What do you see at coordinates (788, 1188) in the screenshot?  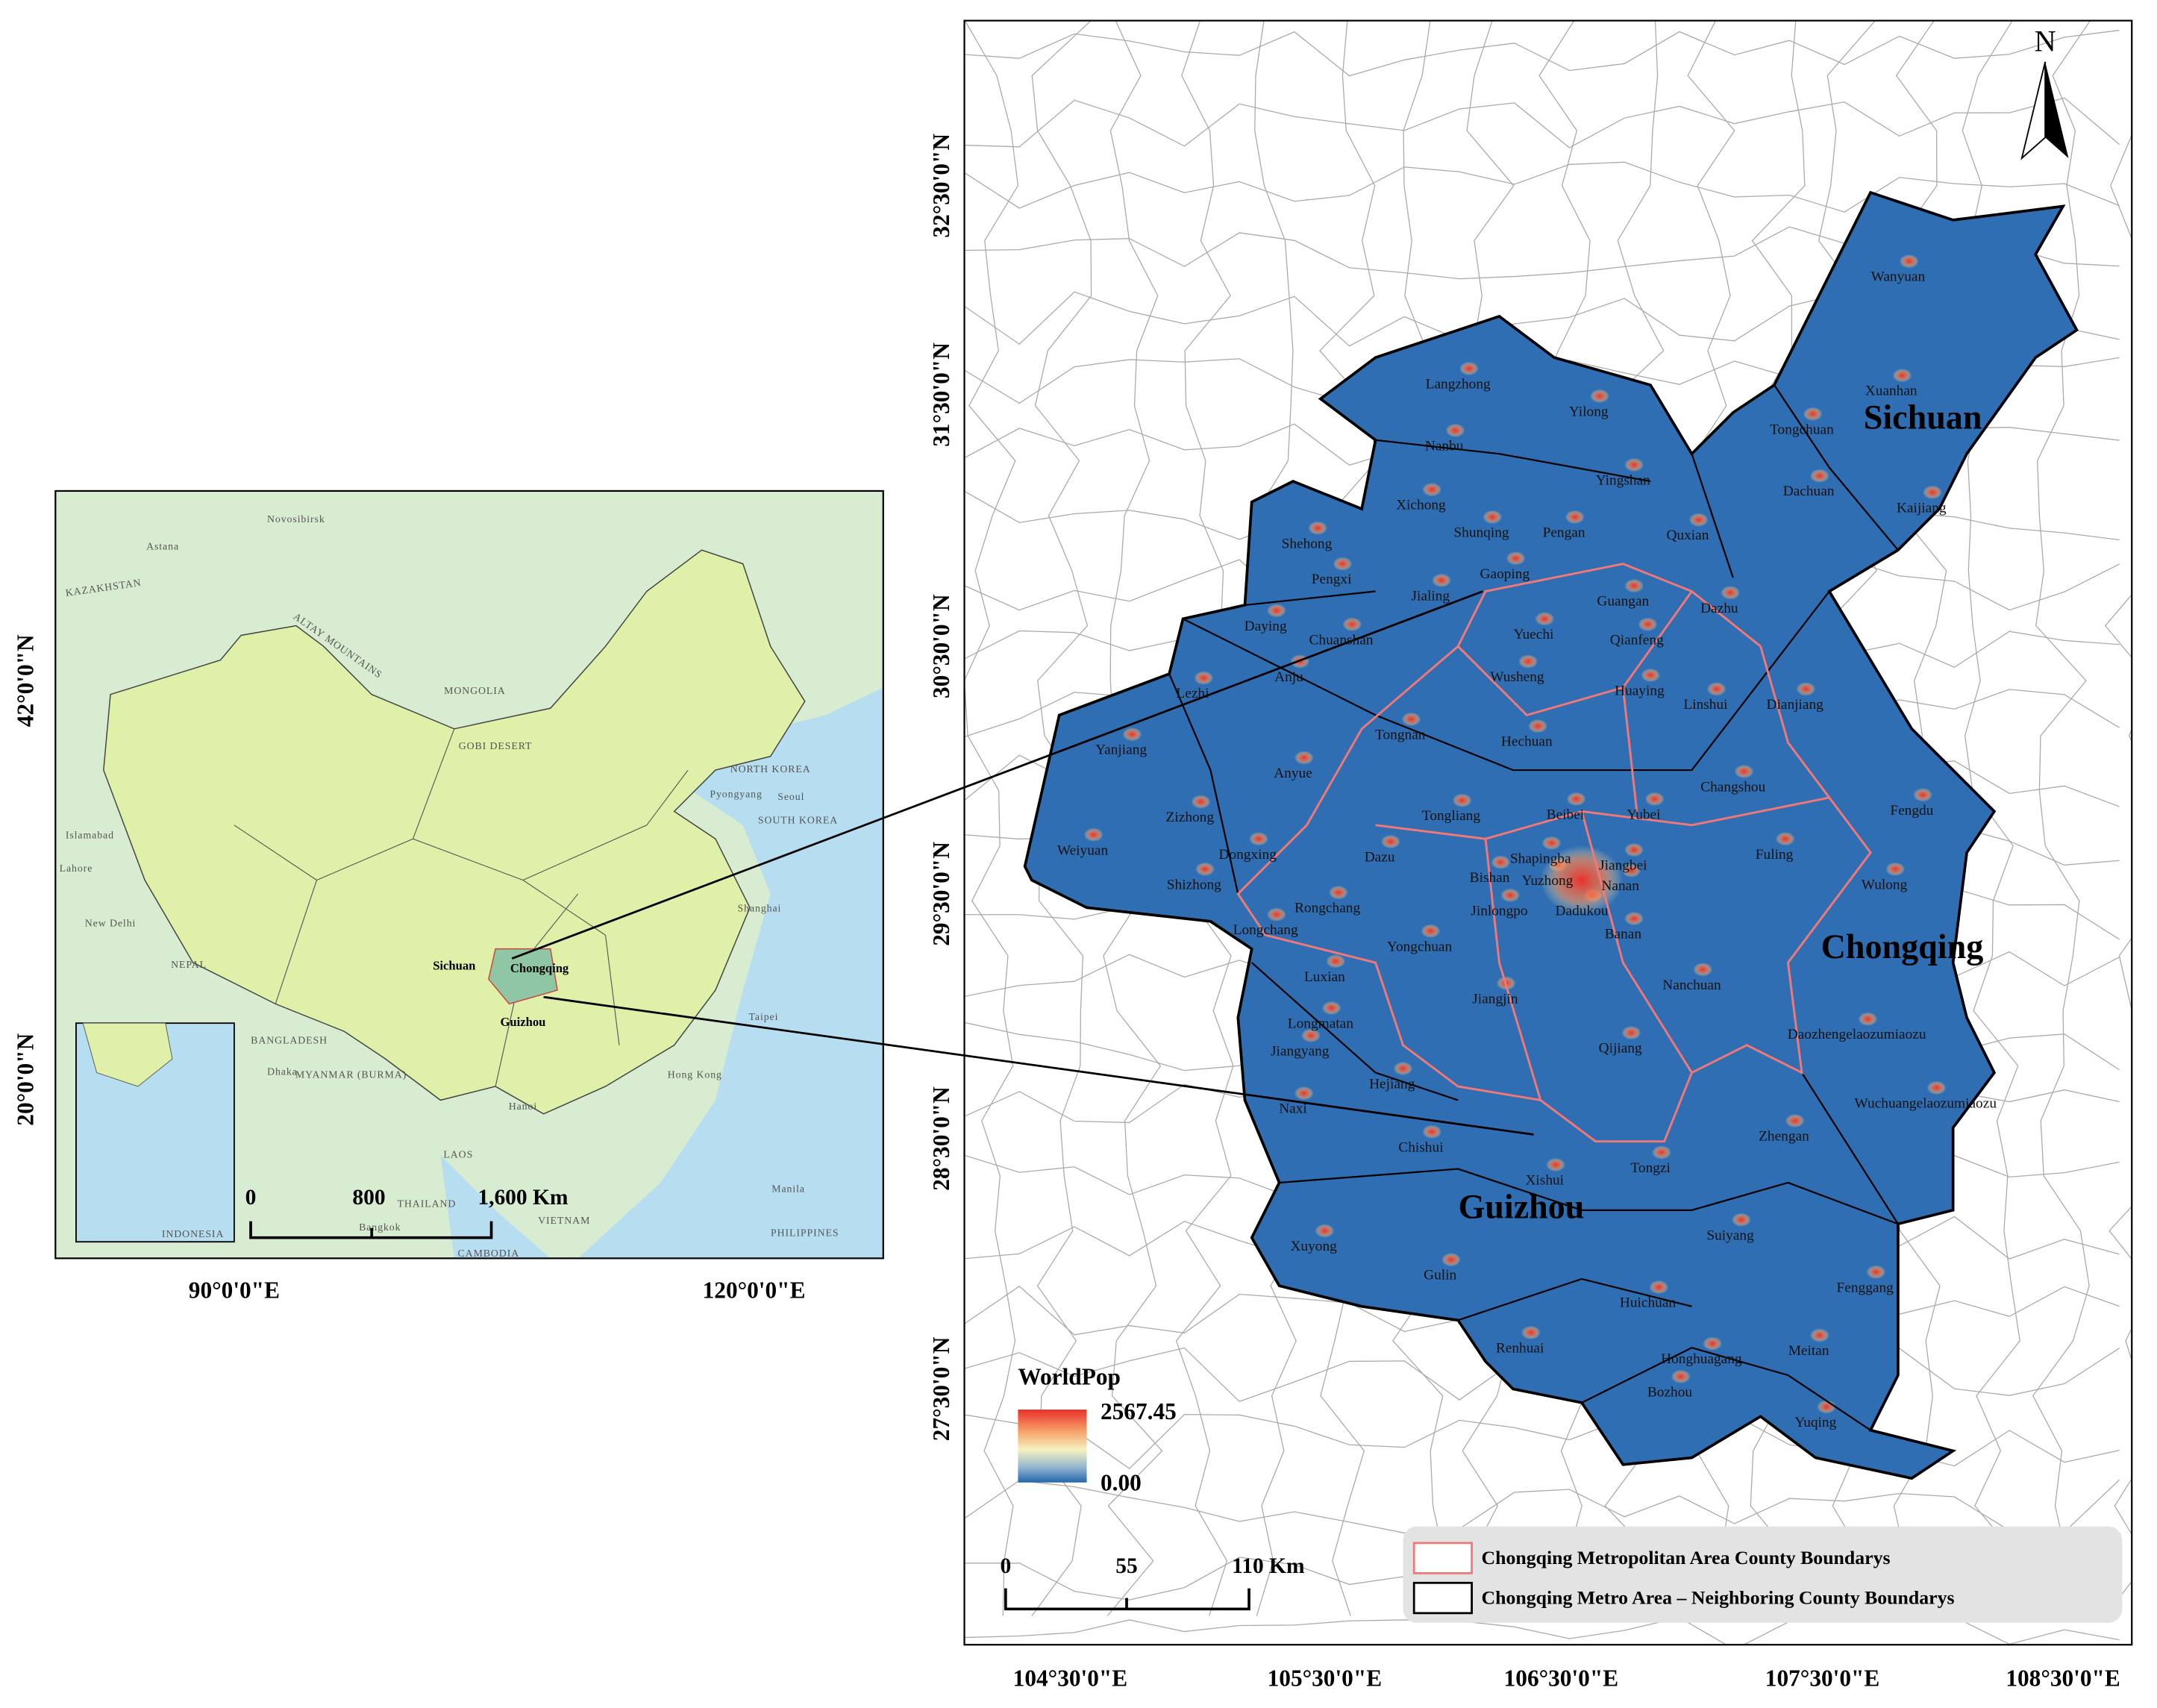 I see `place-label: Manila` at bounding box center [788, 1188].